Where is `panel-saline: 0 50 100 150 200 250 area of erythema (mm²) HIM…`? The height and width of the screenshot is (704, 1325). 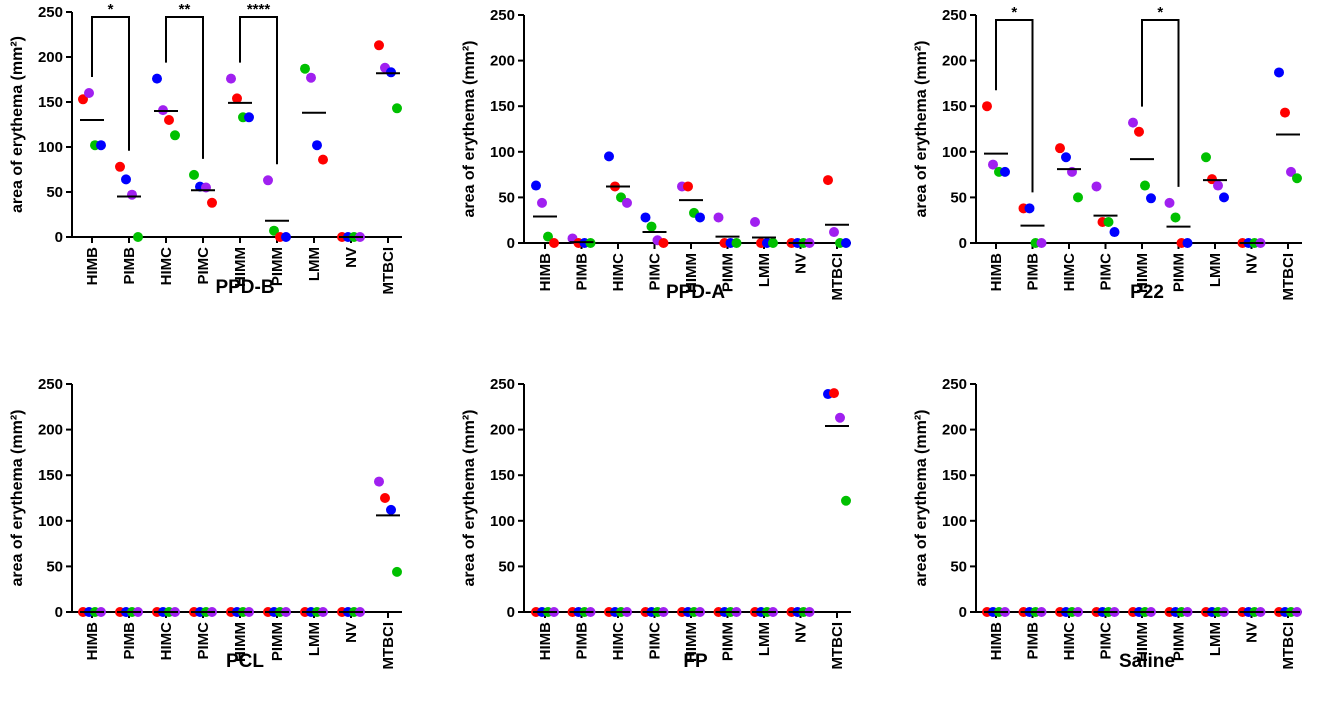
panel-saline: 0 50 100 150 200 250 area of erythema (mm²) HIM… is located at coordinates (1107, 524).